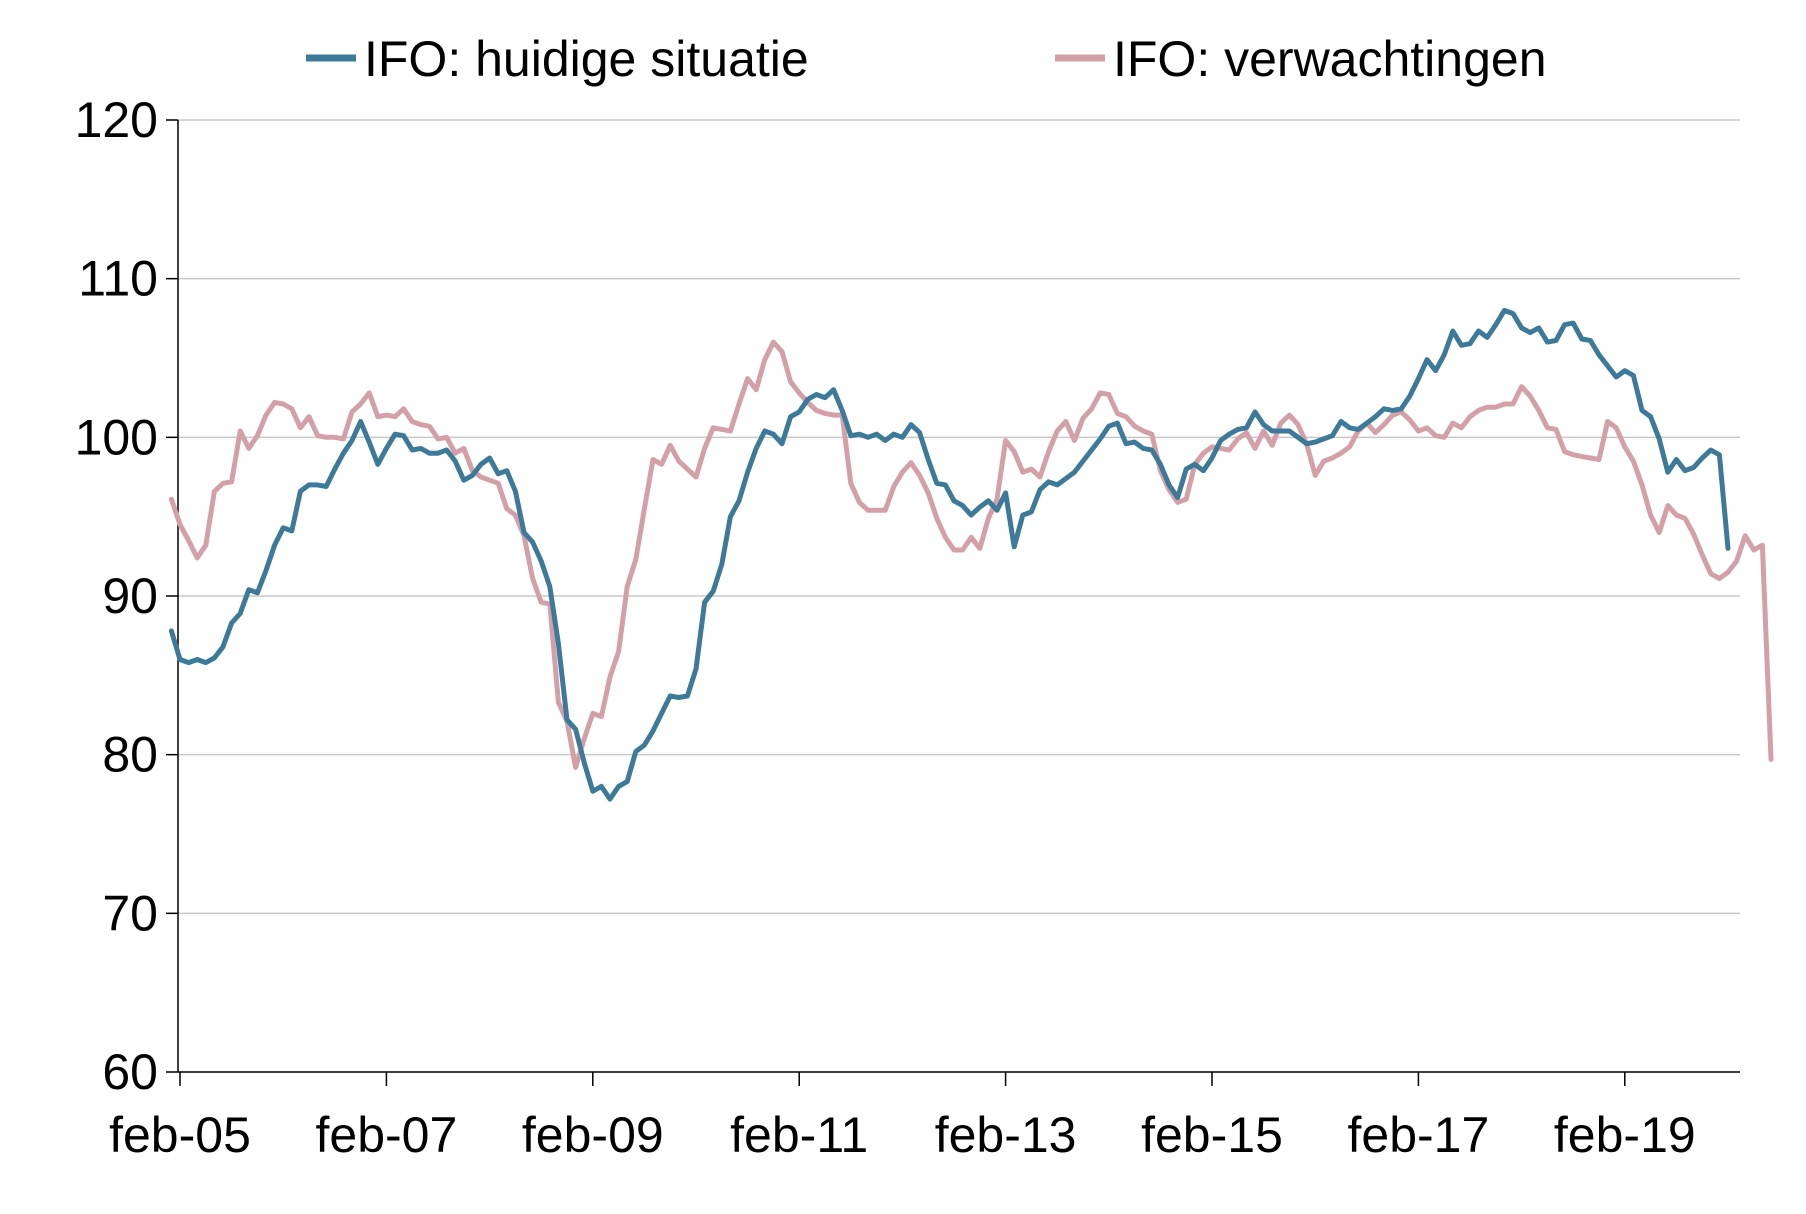  What do you see at coordinates (799, 1135) in the screenshot?
I see `x-tick-label: feb-11` at bounding box center [799, 1135].